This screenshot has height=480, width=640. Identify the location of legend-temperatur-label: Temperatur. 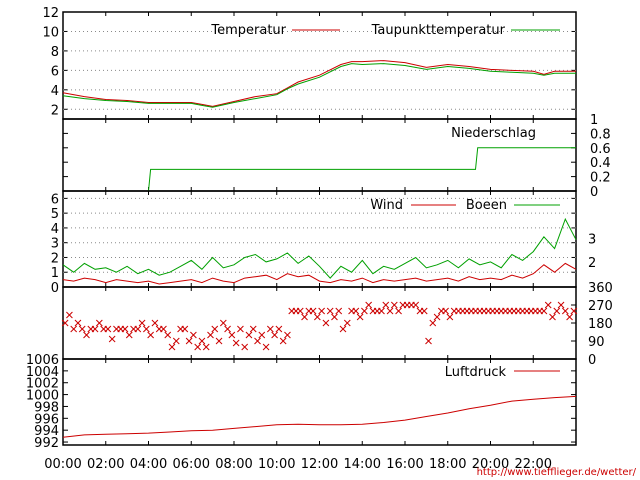
(248, 30).